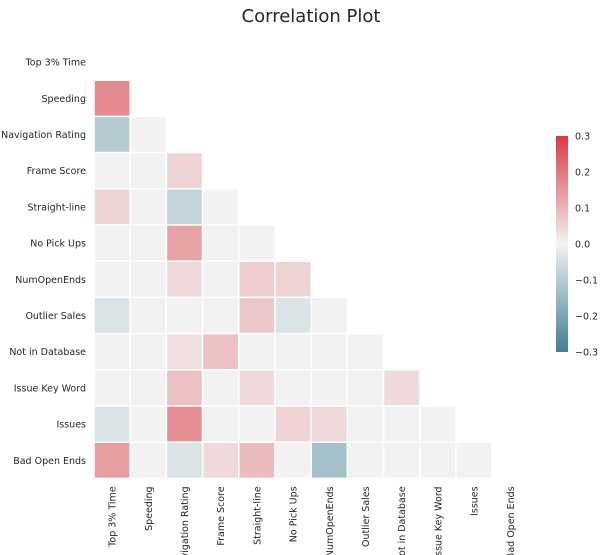  Describe the element at coordinates (113, 517) in the screenshot. I see `x-tick-label: Top 3% Time` at that location.